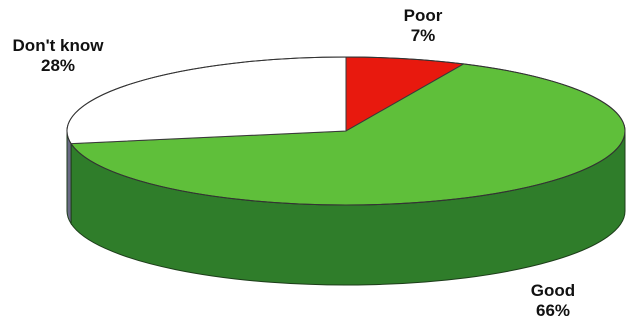 Image resolution: width=627 pixels, height=325 pixels. What do you see at coordinates (553, 310) in the screenshot?
I see `slice-label-good-value: 66%` at bounding box center [553, 310].